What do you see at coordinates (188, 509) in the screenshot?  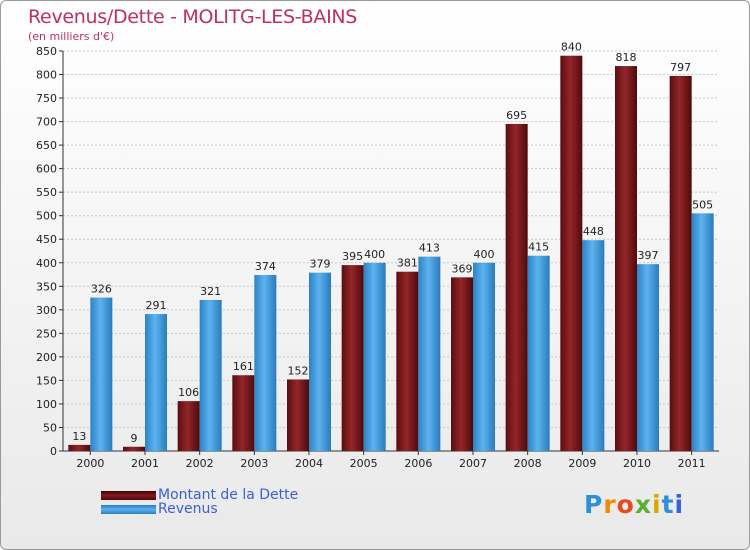 I see `legend-label-revenue: Revenus` at bounding box center [188, 509].